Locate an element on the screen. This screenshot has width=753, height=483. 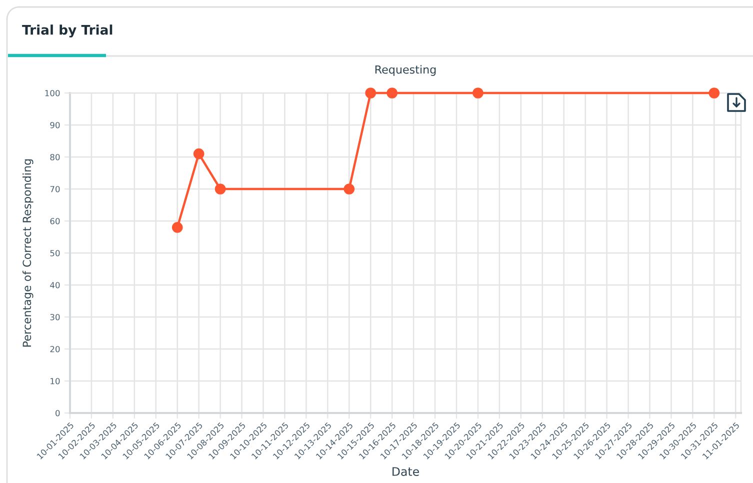
chart-title: Trial by Trial is located at coordinates (67, 31).